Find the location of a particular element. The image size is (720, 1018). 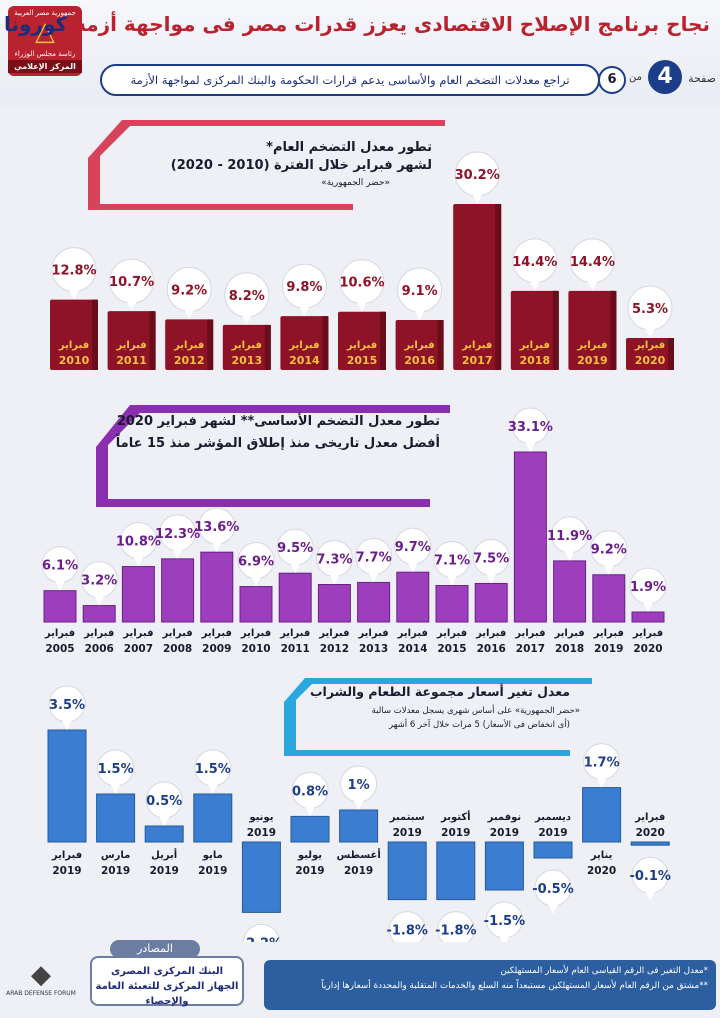

bar-year-label: 2017 is located at coordinates (477, 360).